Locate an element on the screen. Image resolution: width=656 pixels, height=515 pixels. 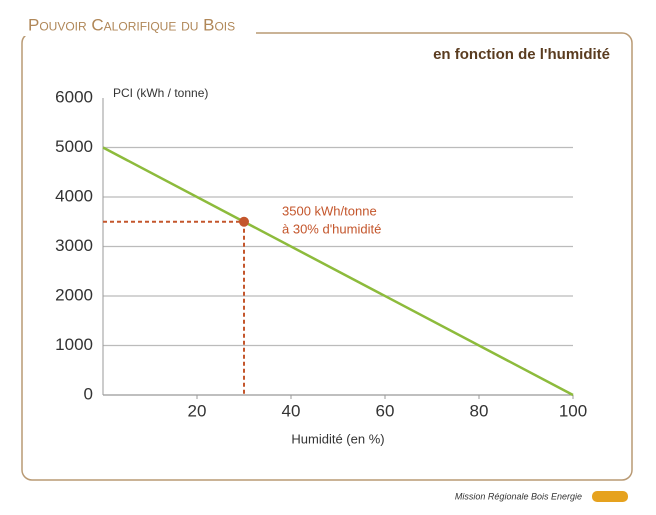
x-tick-label: 40 is located at coordinates (291, 410).